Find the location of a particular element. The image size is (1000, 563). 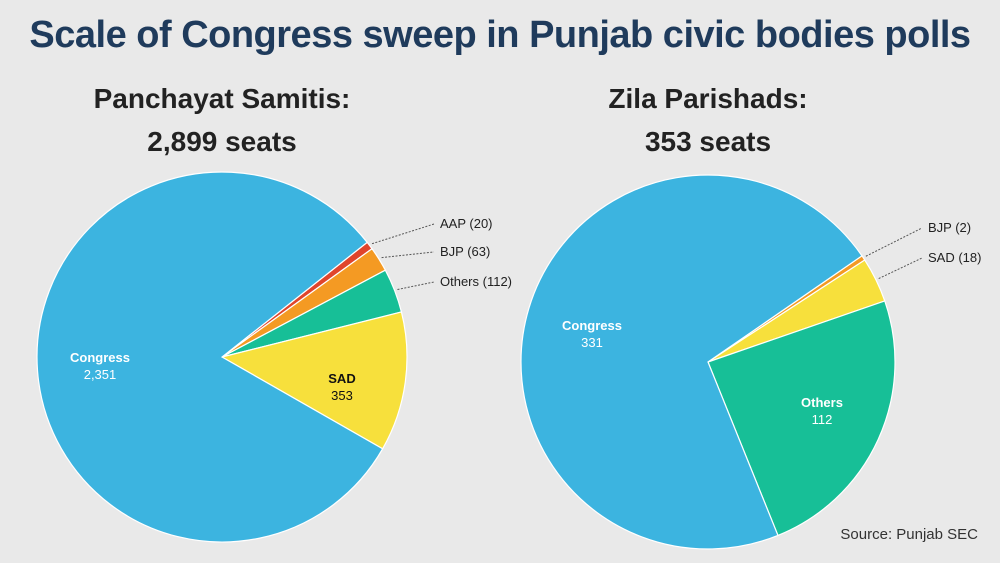

slice-value-sad: 353 is located at coordinates (342, 395).